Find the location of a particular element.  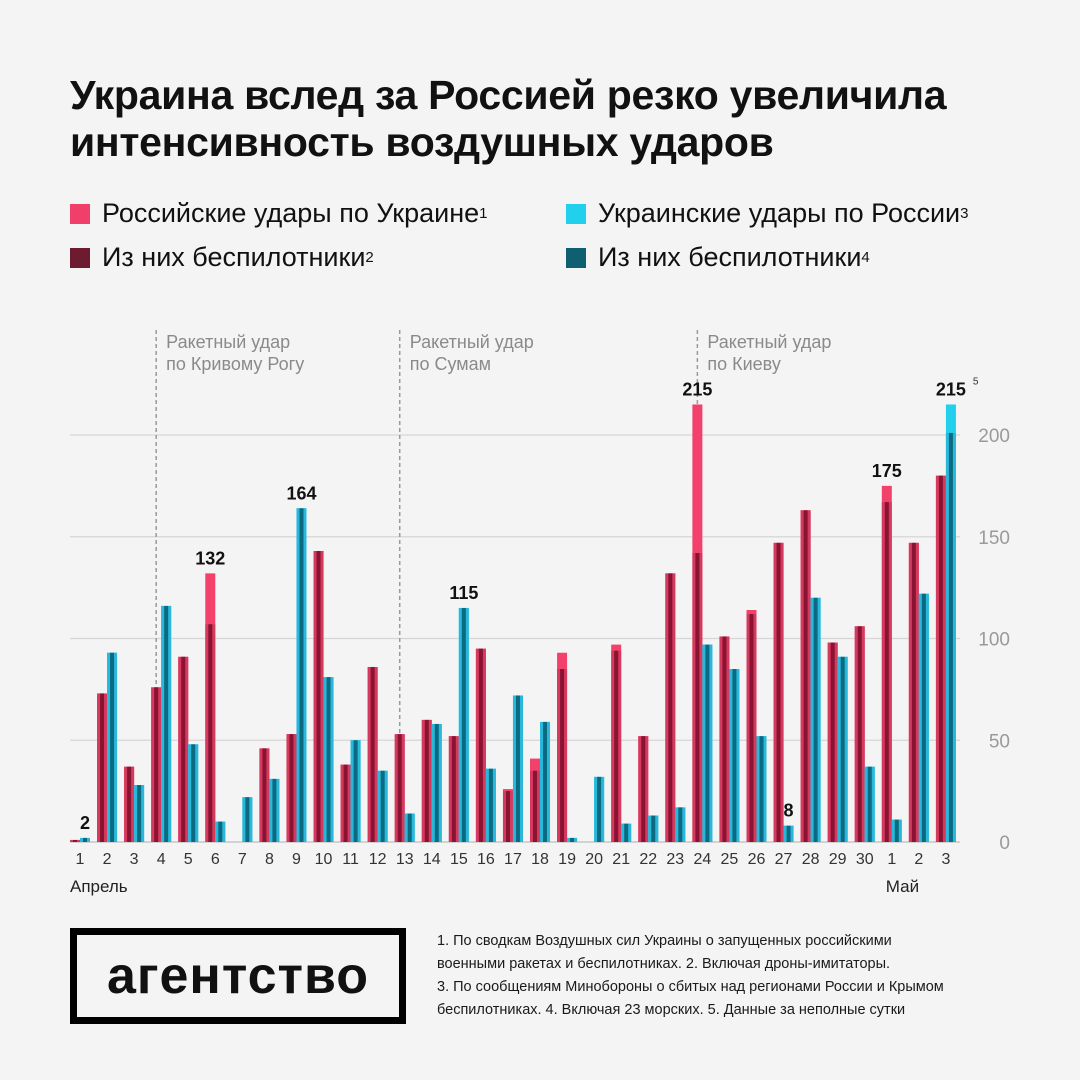

data-label: 164 is located at coordinates (301, 493).